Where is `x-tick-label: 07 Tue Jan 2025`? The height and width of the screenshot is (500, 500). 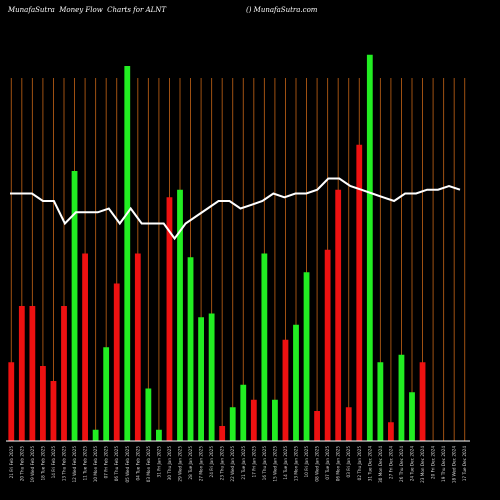 x-tick-label: 07 Tue Jan 2025 is located at coordinates (327, 463).